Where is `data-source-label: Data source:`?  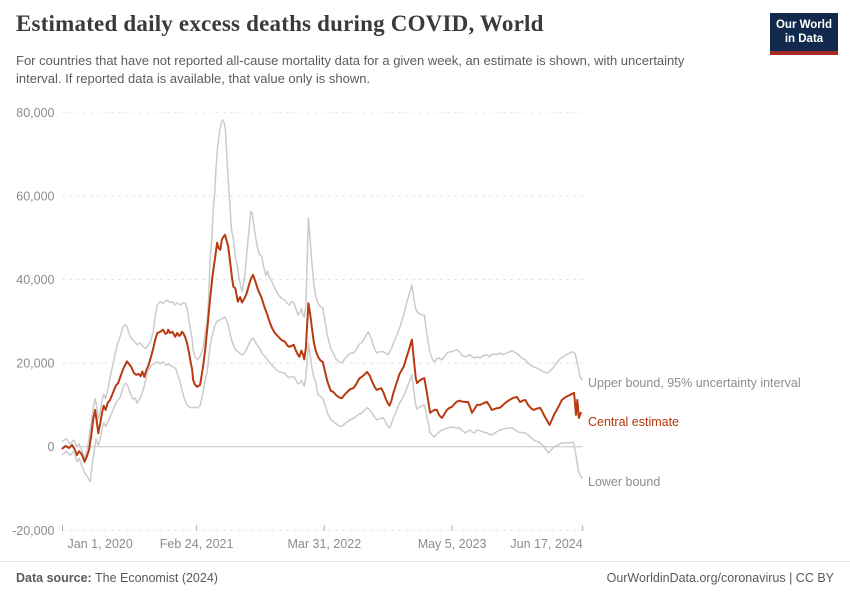
data-source-label: Data source: is located at coordinates (54, 578).